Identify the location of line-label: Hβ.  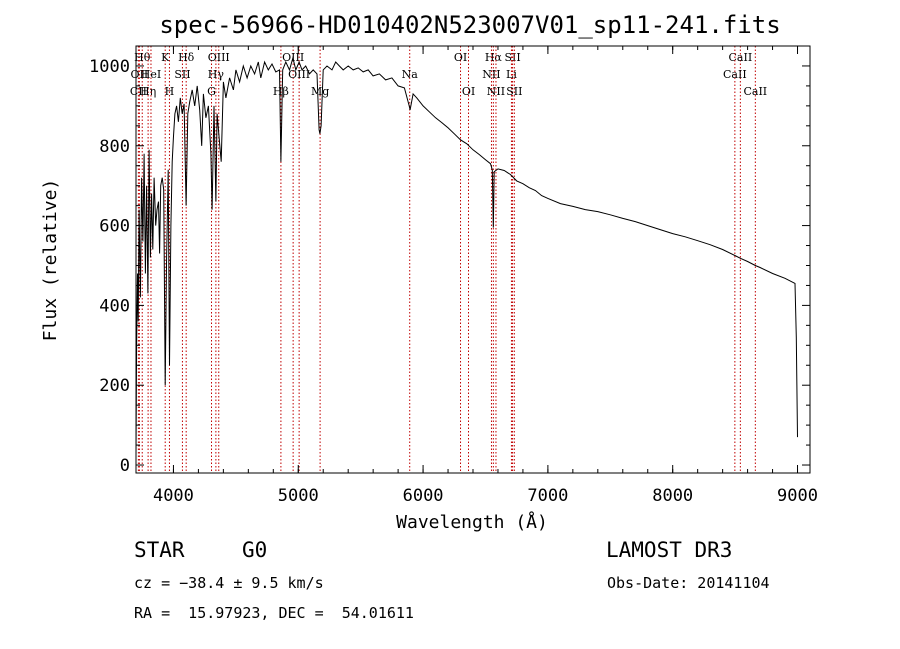
(281, 91).